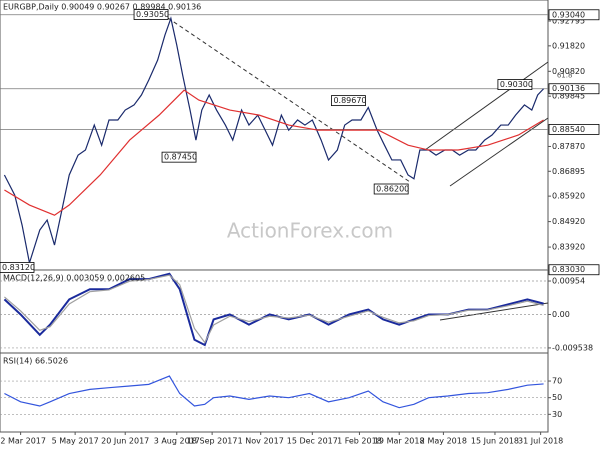  I want to click on y-tick-label: 0.00, so click(561, 314).